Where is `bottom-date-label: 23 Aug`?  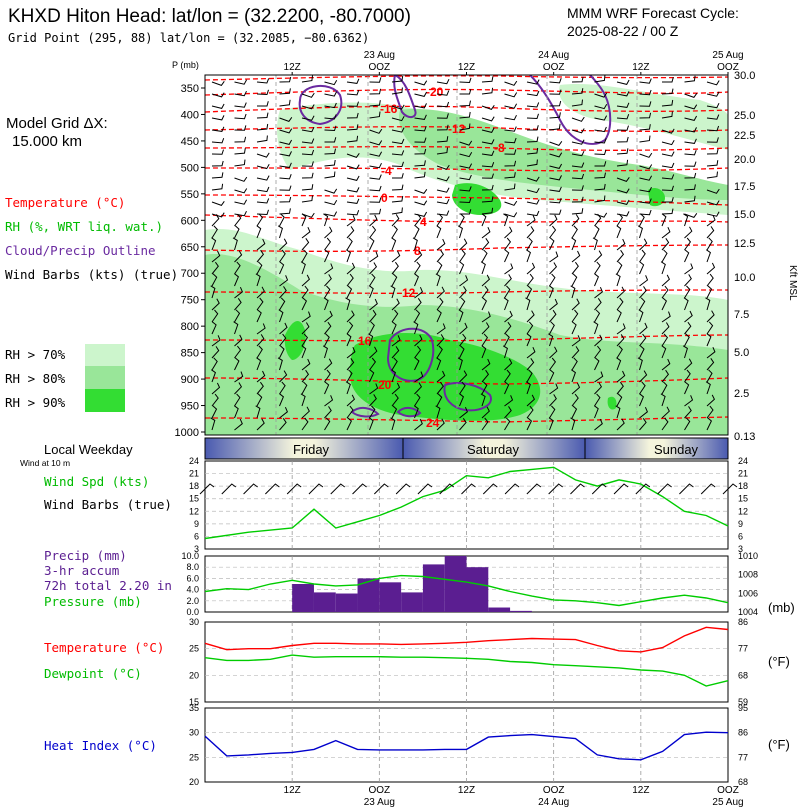
bottom-date-label: 23 Aug is located at coordinates (379, 802).